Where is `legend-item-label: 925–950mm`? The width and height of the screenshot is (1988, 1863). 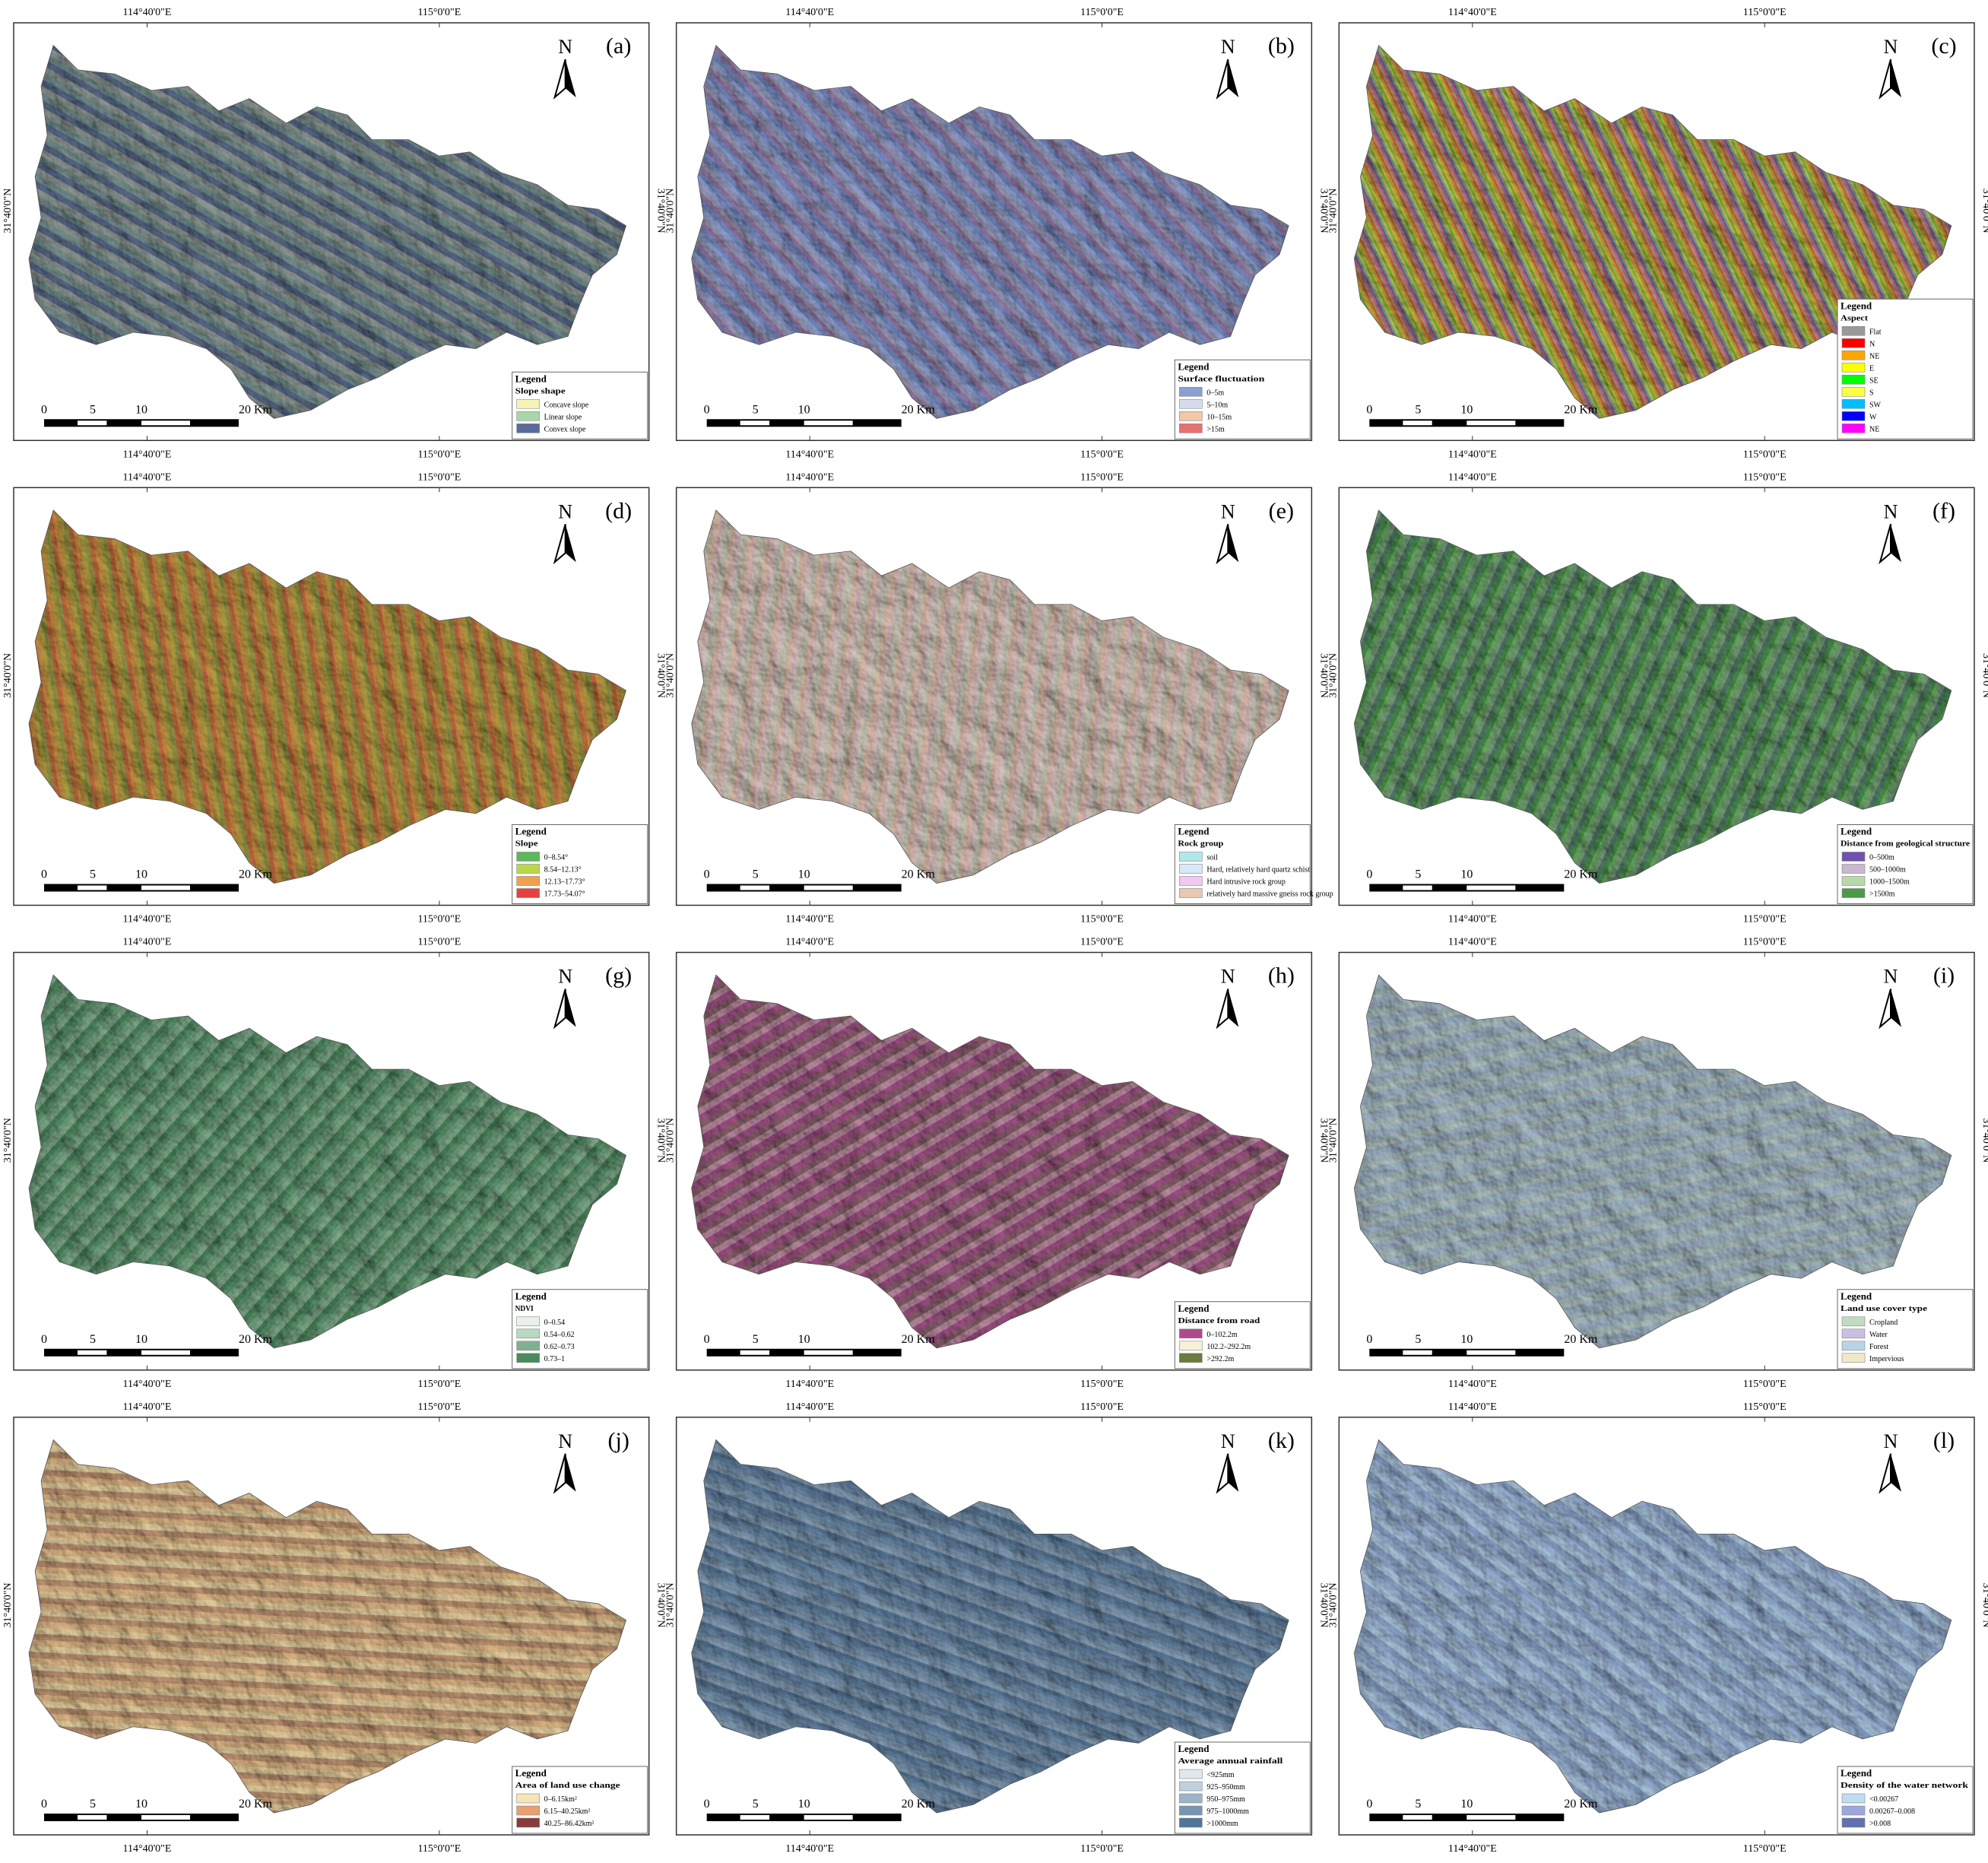
legend-item-label: 925–950mm is located at coordinates (1225, 1787).